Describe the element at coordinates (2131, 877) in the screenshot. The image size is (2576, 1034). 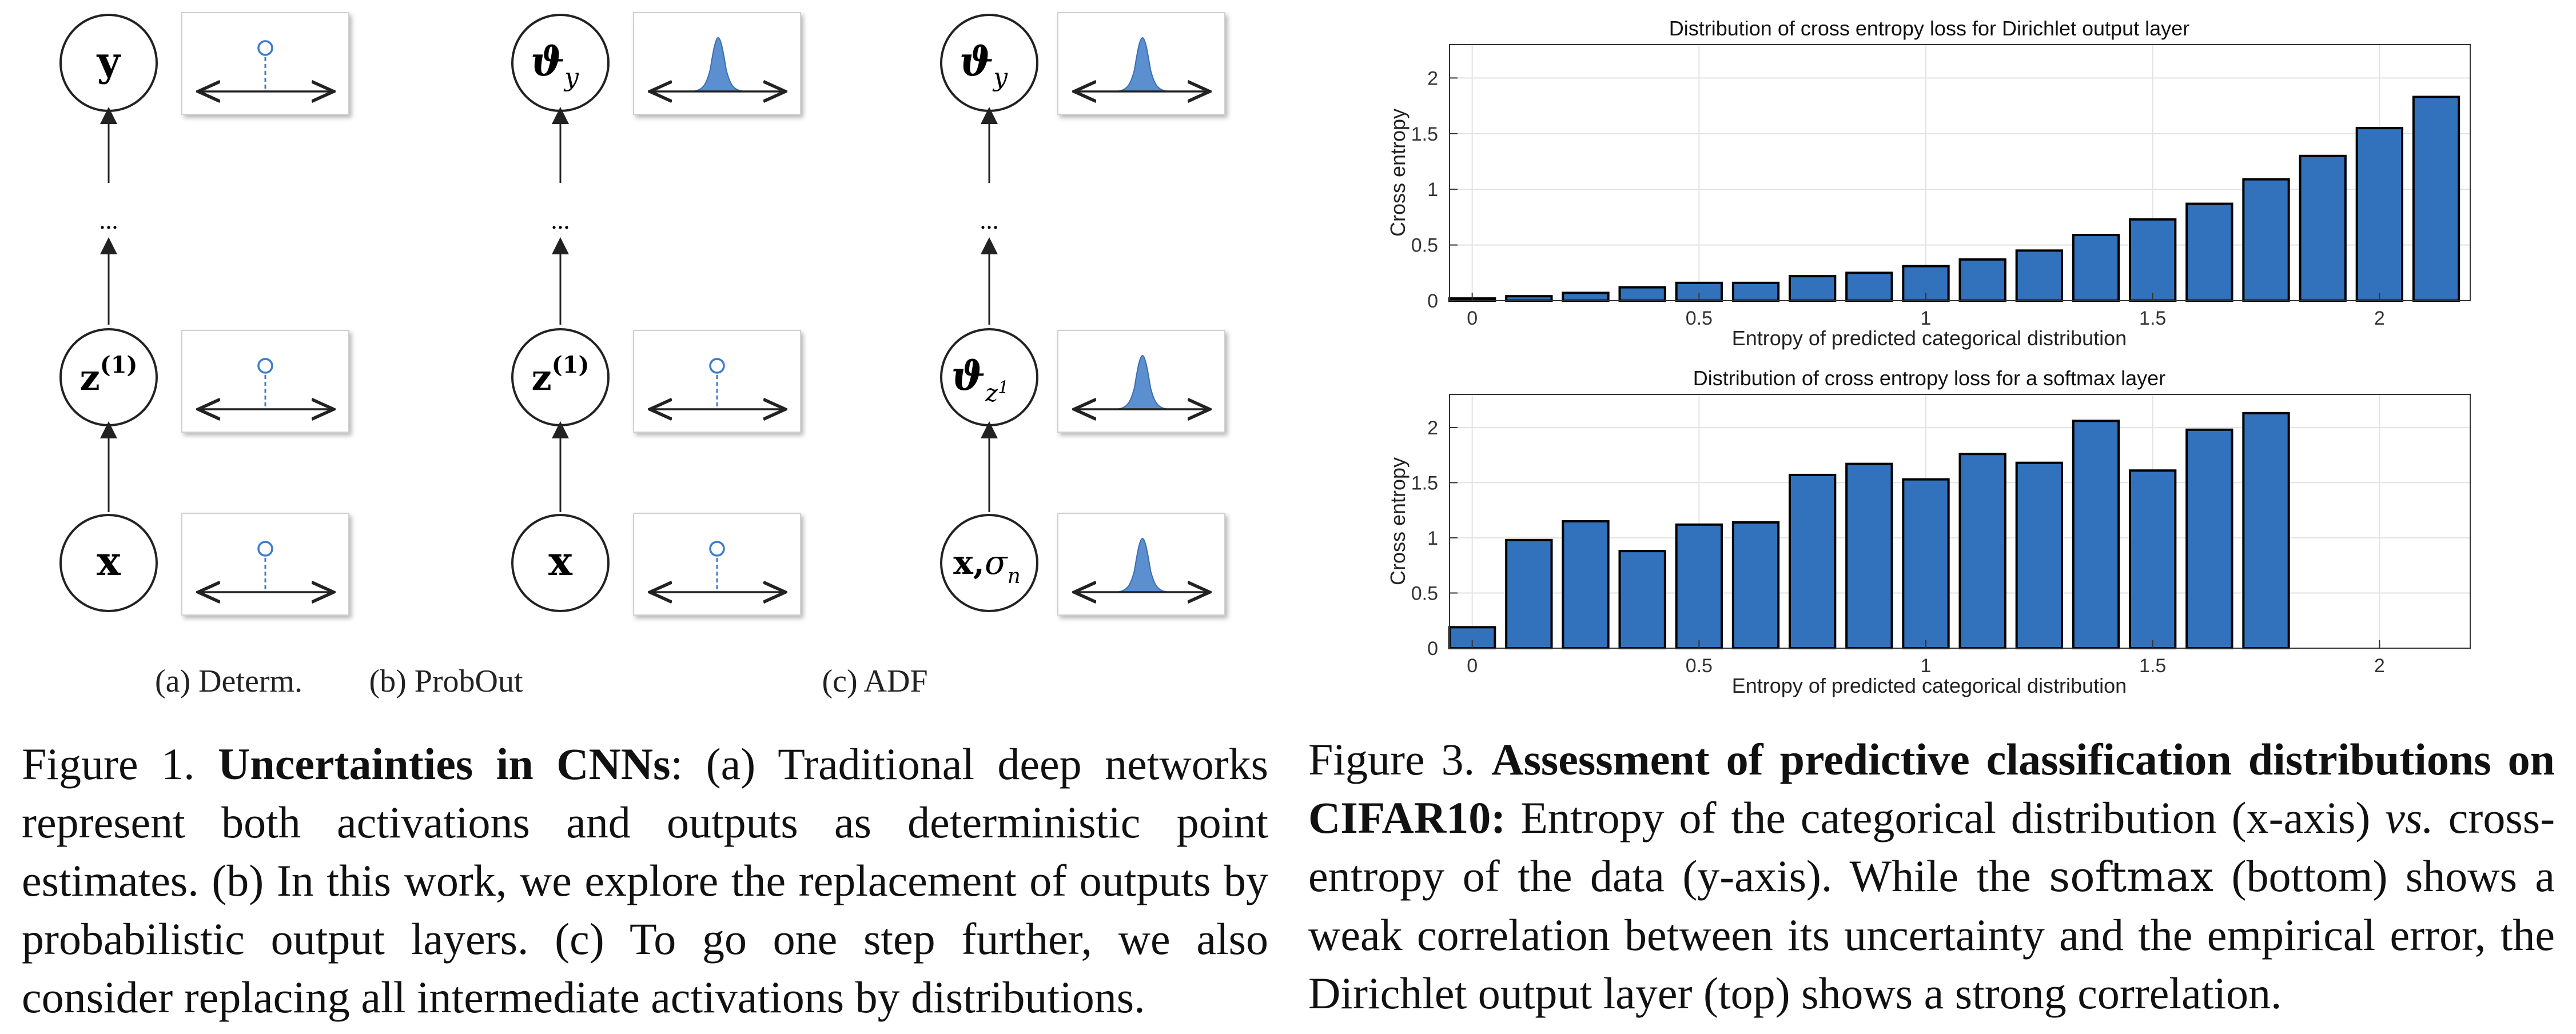
I see `caption-softmax: softmax` at that location.